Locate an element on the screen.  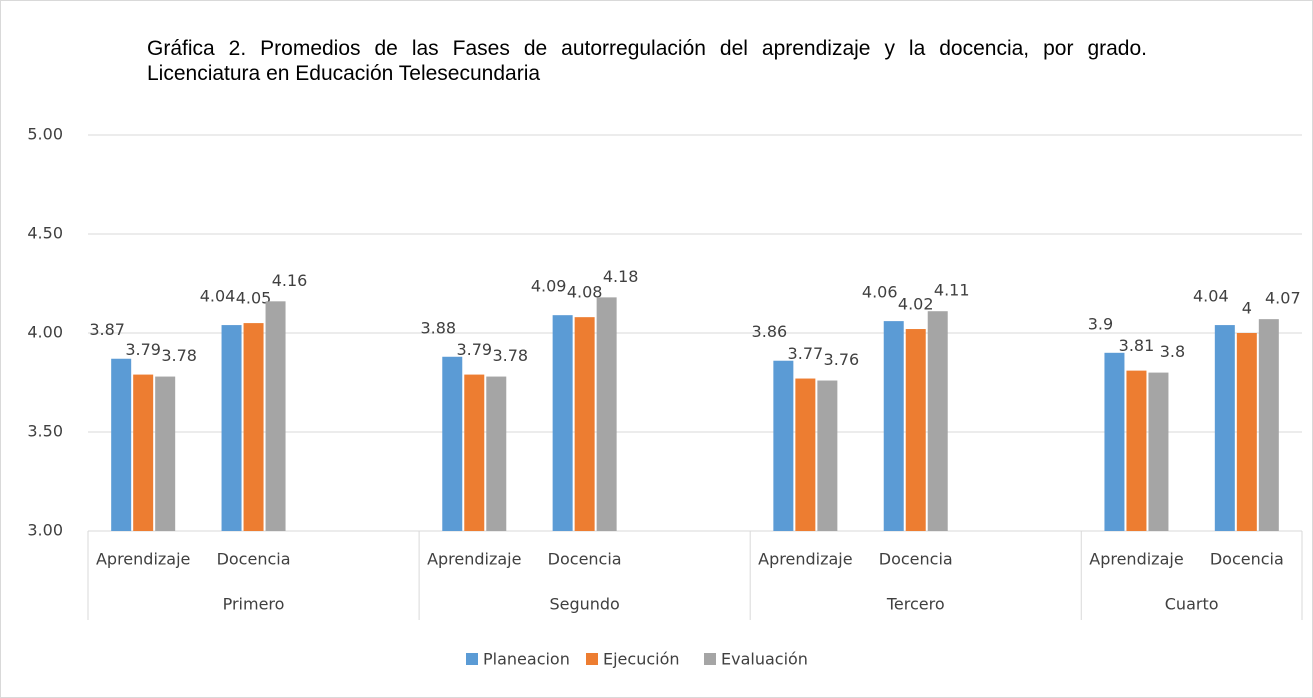
data-label: 3.8 is located at coordinates (1172, 351).